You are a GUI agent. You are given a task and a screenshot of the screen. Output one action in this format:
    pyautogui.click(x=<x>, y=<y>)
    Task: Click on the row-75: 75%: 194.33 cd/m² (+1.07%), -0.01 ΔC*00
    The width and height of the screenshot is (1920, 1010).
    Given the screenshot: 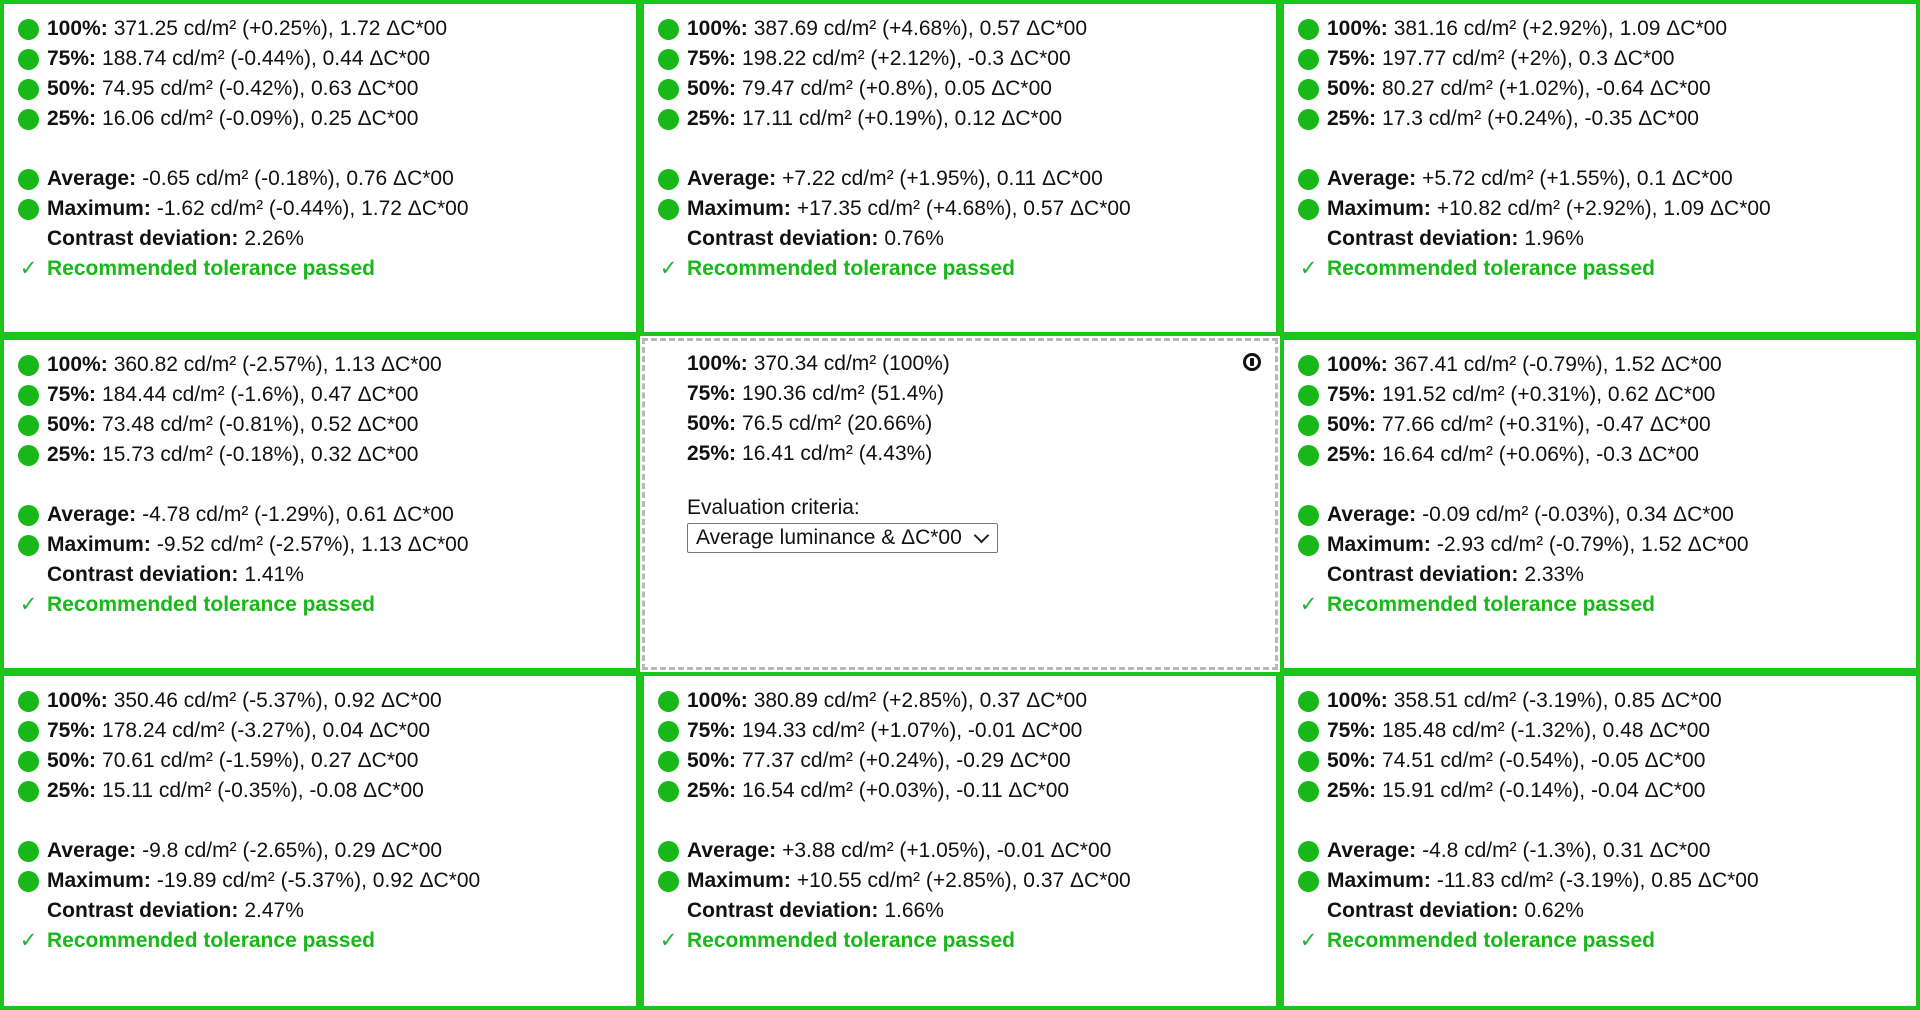 What is the action you would take?
    pyautogui.click(x=967, y=731)
    